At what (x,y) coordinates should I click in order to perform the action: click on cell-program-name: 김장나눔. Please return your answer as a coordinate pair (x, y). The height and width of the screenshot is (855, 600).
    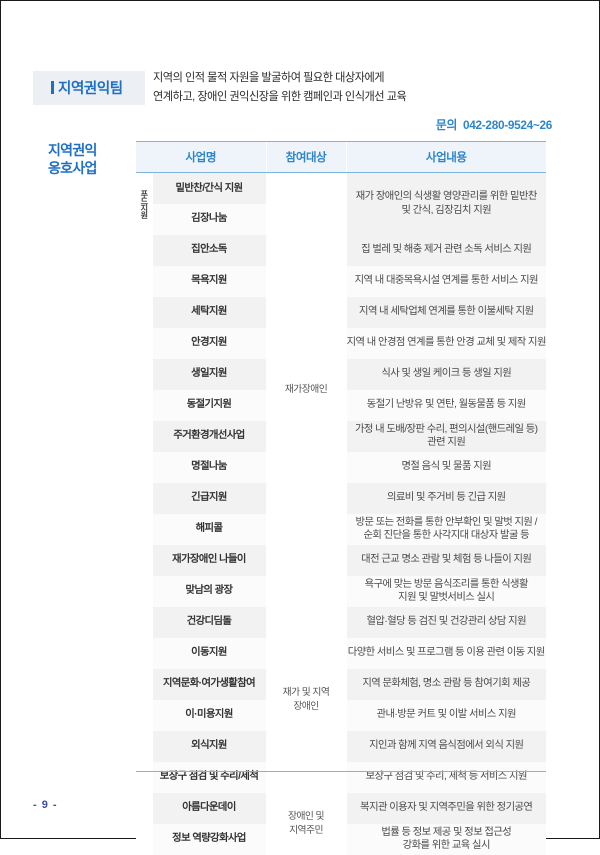
    Looking at the image, I should click on (209, 219).